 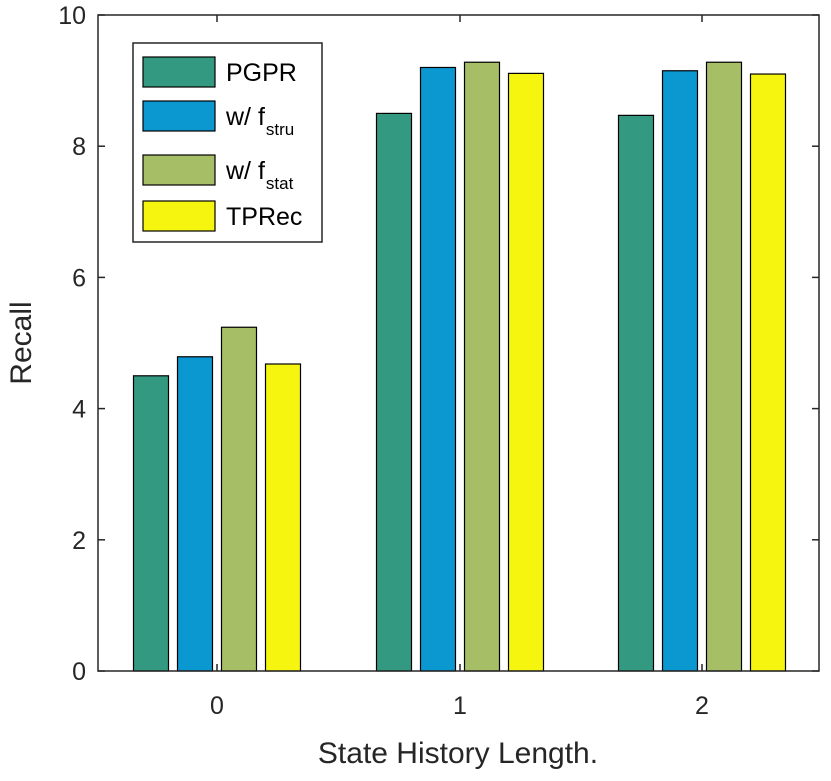 I want to click on y-tick-label: 6, so click(x=79, y=278).